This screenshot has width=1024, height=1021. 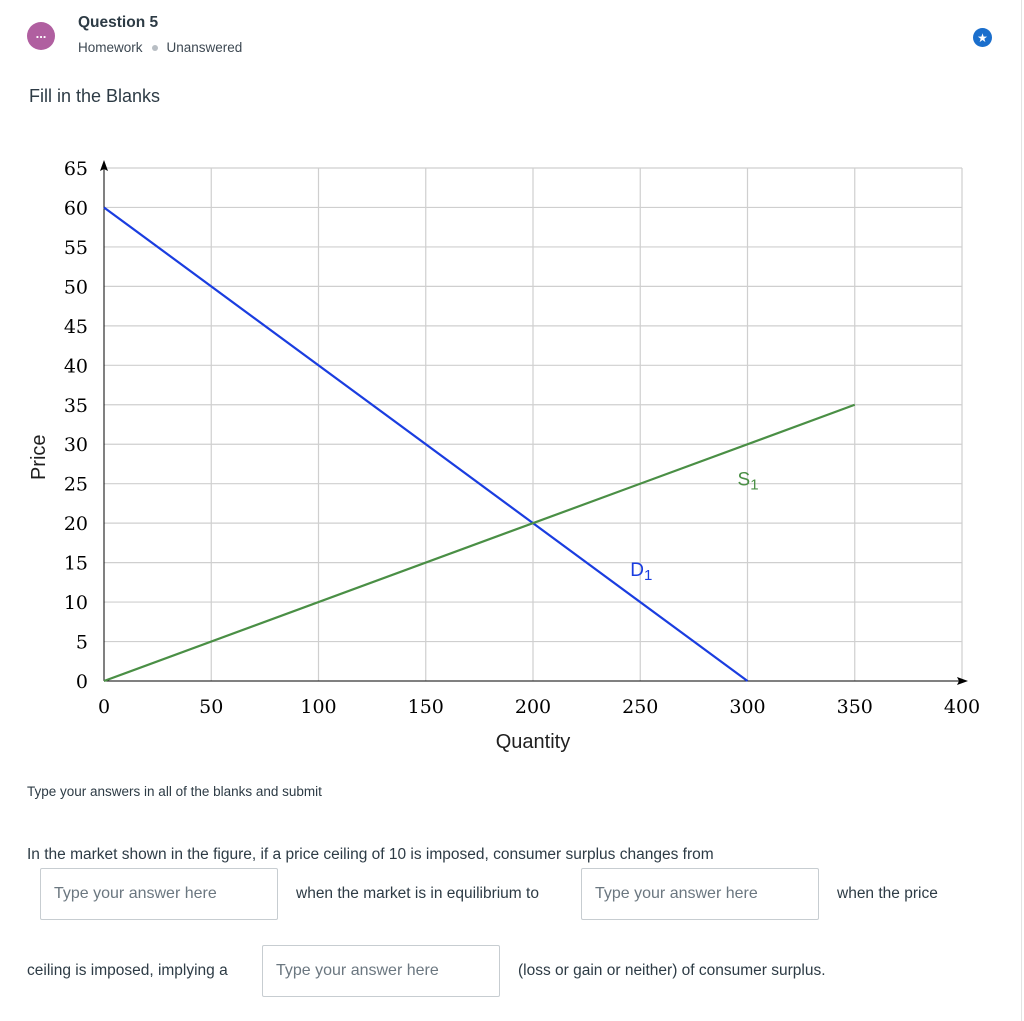 What do you see at coordinates (76, 406) in the screenshot?
I see `y-tick-label: 35` at bounding box center [76, 406].